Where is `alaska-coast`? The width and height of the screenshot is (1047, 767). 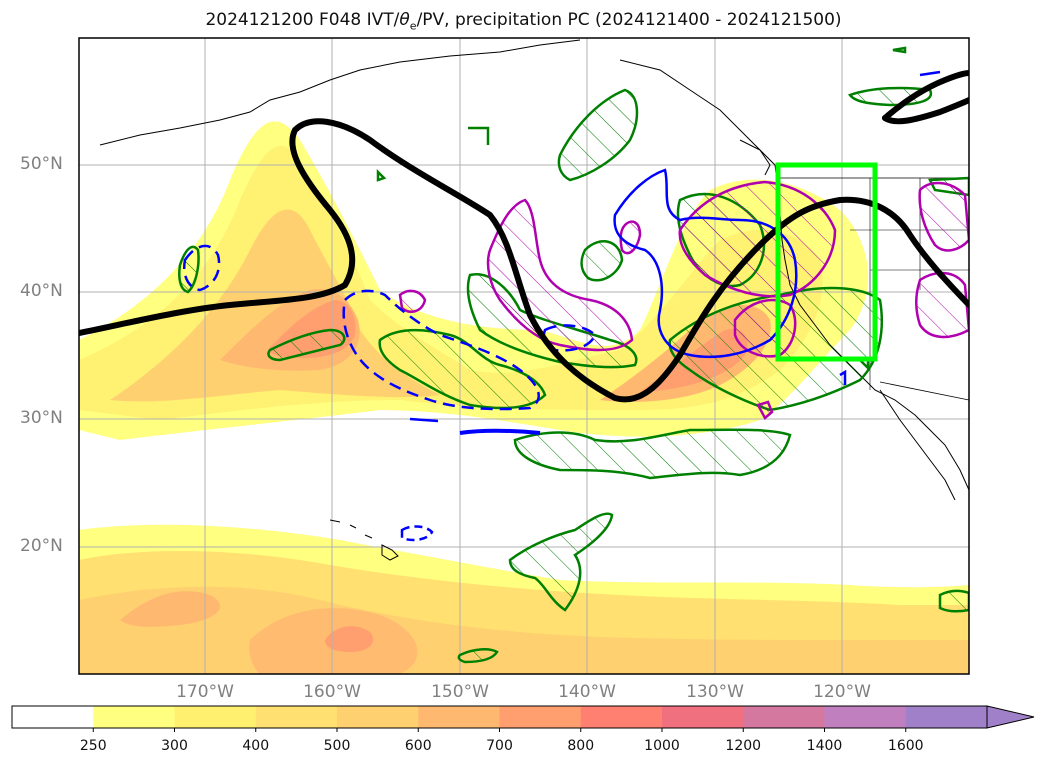 alaska-coast is located at coordinates (340, 92).